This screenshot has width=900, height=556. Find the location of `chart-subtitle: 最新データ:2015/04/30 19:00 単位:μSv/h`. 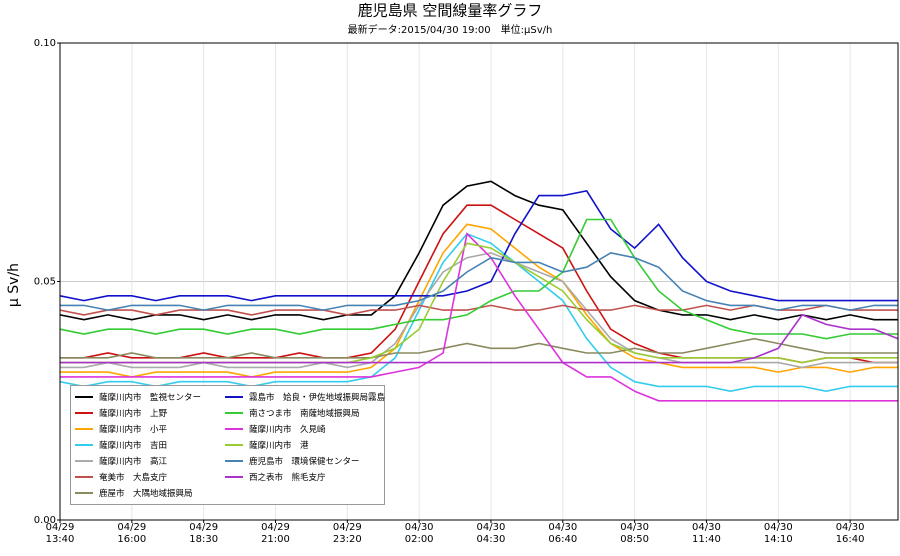

chart-subtitle: 最新データ:2015/04/30 19:00 単位:μSv/h is located at coordinates (450, 29).